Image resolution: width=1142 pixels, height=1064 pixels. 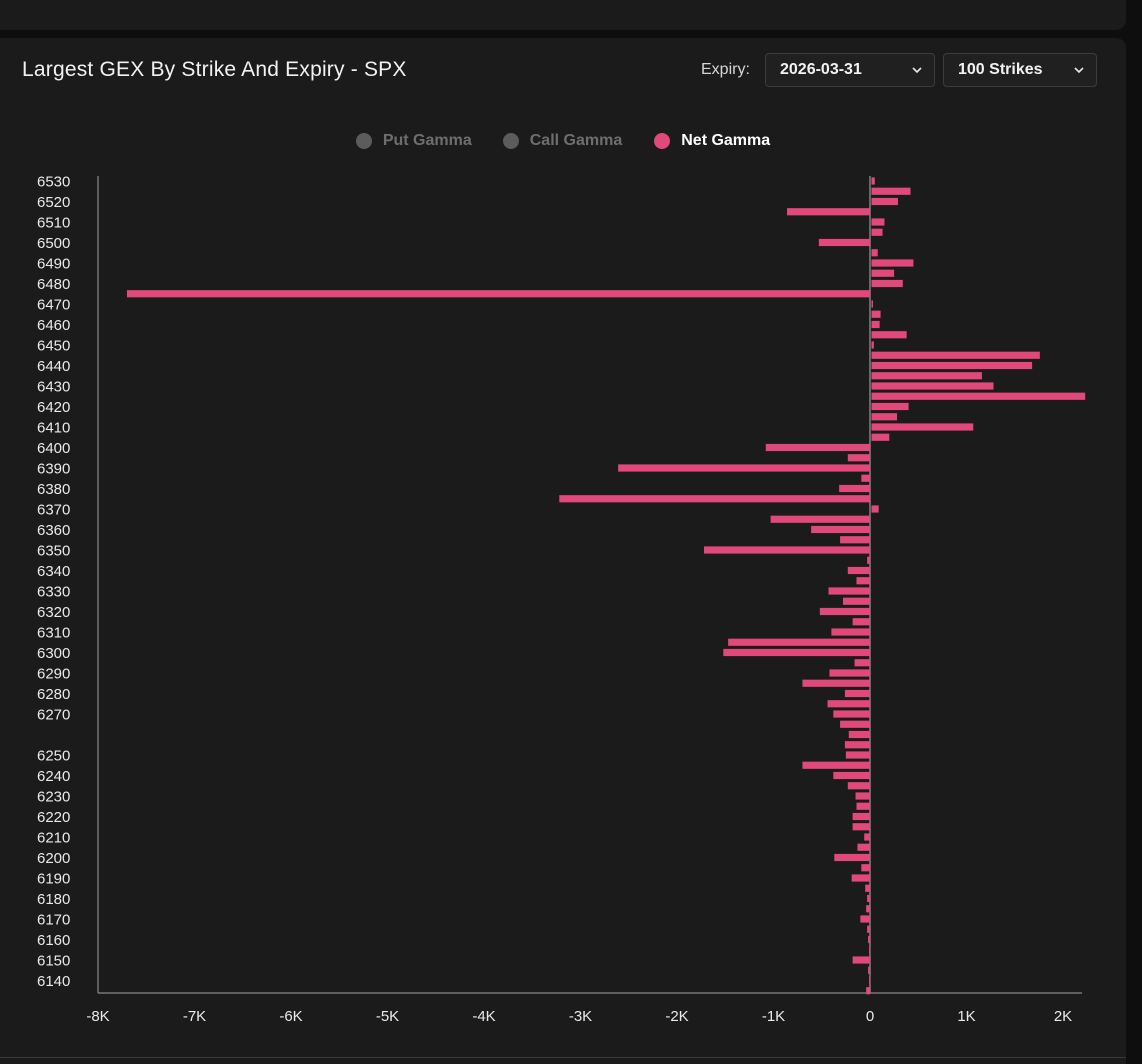 I want to click on legend-label: Call Gamma, so click(x=576, y=140).